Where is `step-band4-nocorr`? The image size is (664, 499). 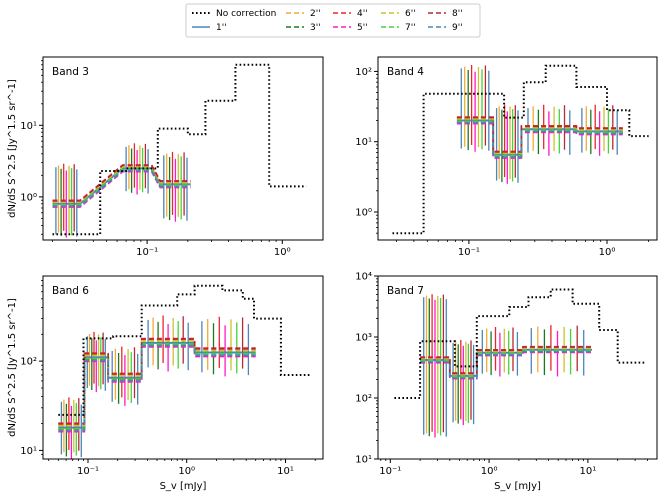 step-band4-nocorr is located at coordinates (520, 149).